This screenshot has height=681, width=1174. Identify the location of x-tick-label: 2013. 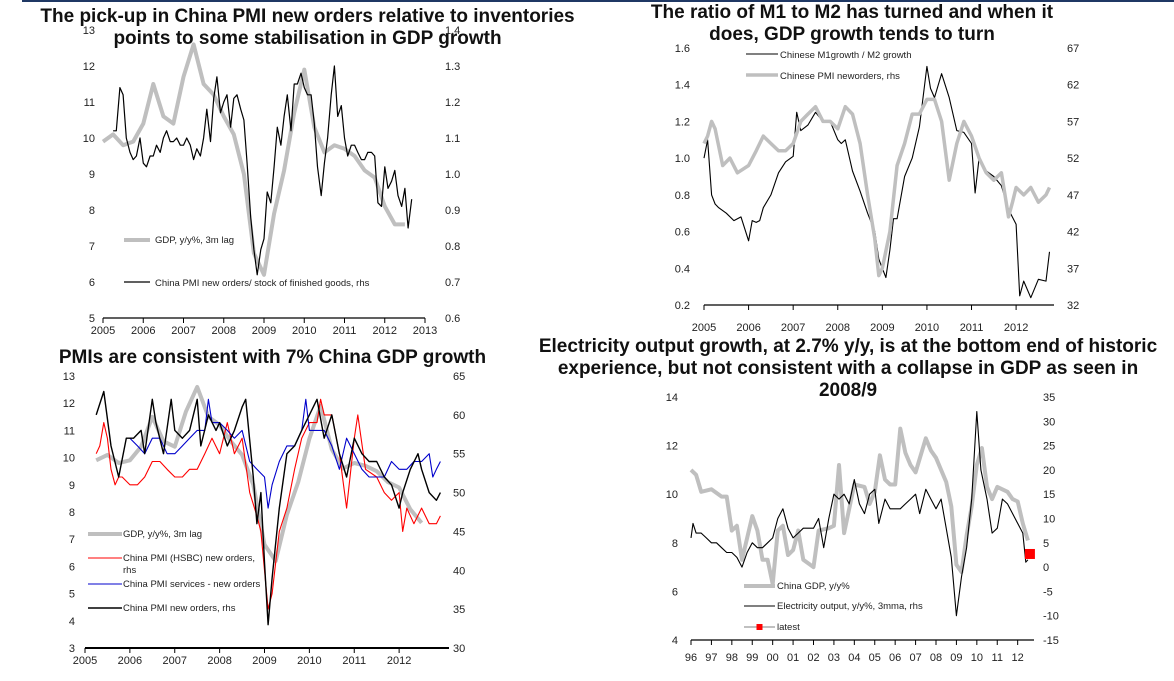
(425, 331).